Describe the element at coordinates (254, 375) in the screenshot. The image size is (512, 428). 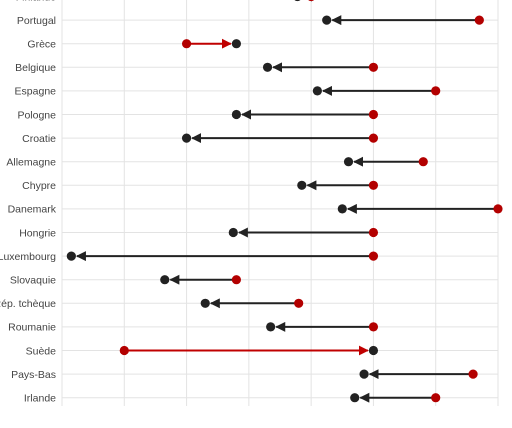
I see `row-16: Pays-Bas` at that location.